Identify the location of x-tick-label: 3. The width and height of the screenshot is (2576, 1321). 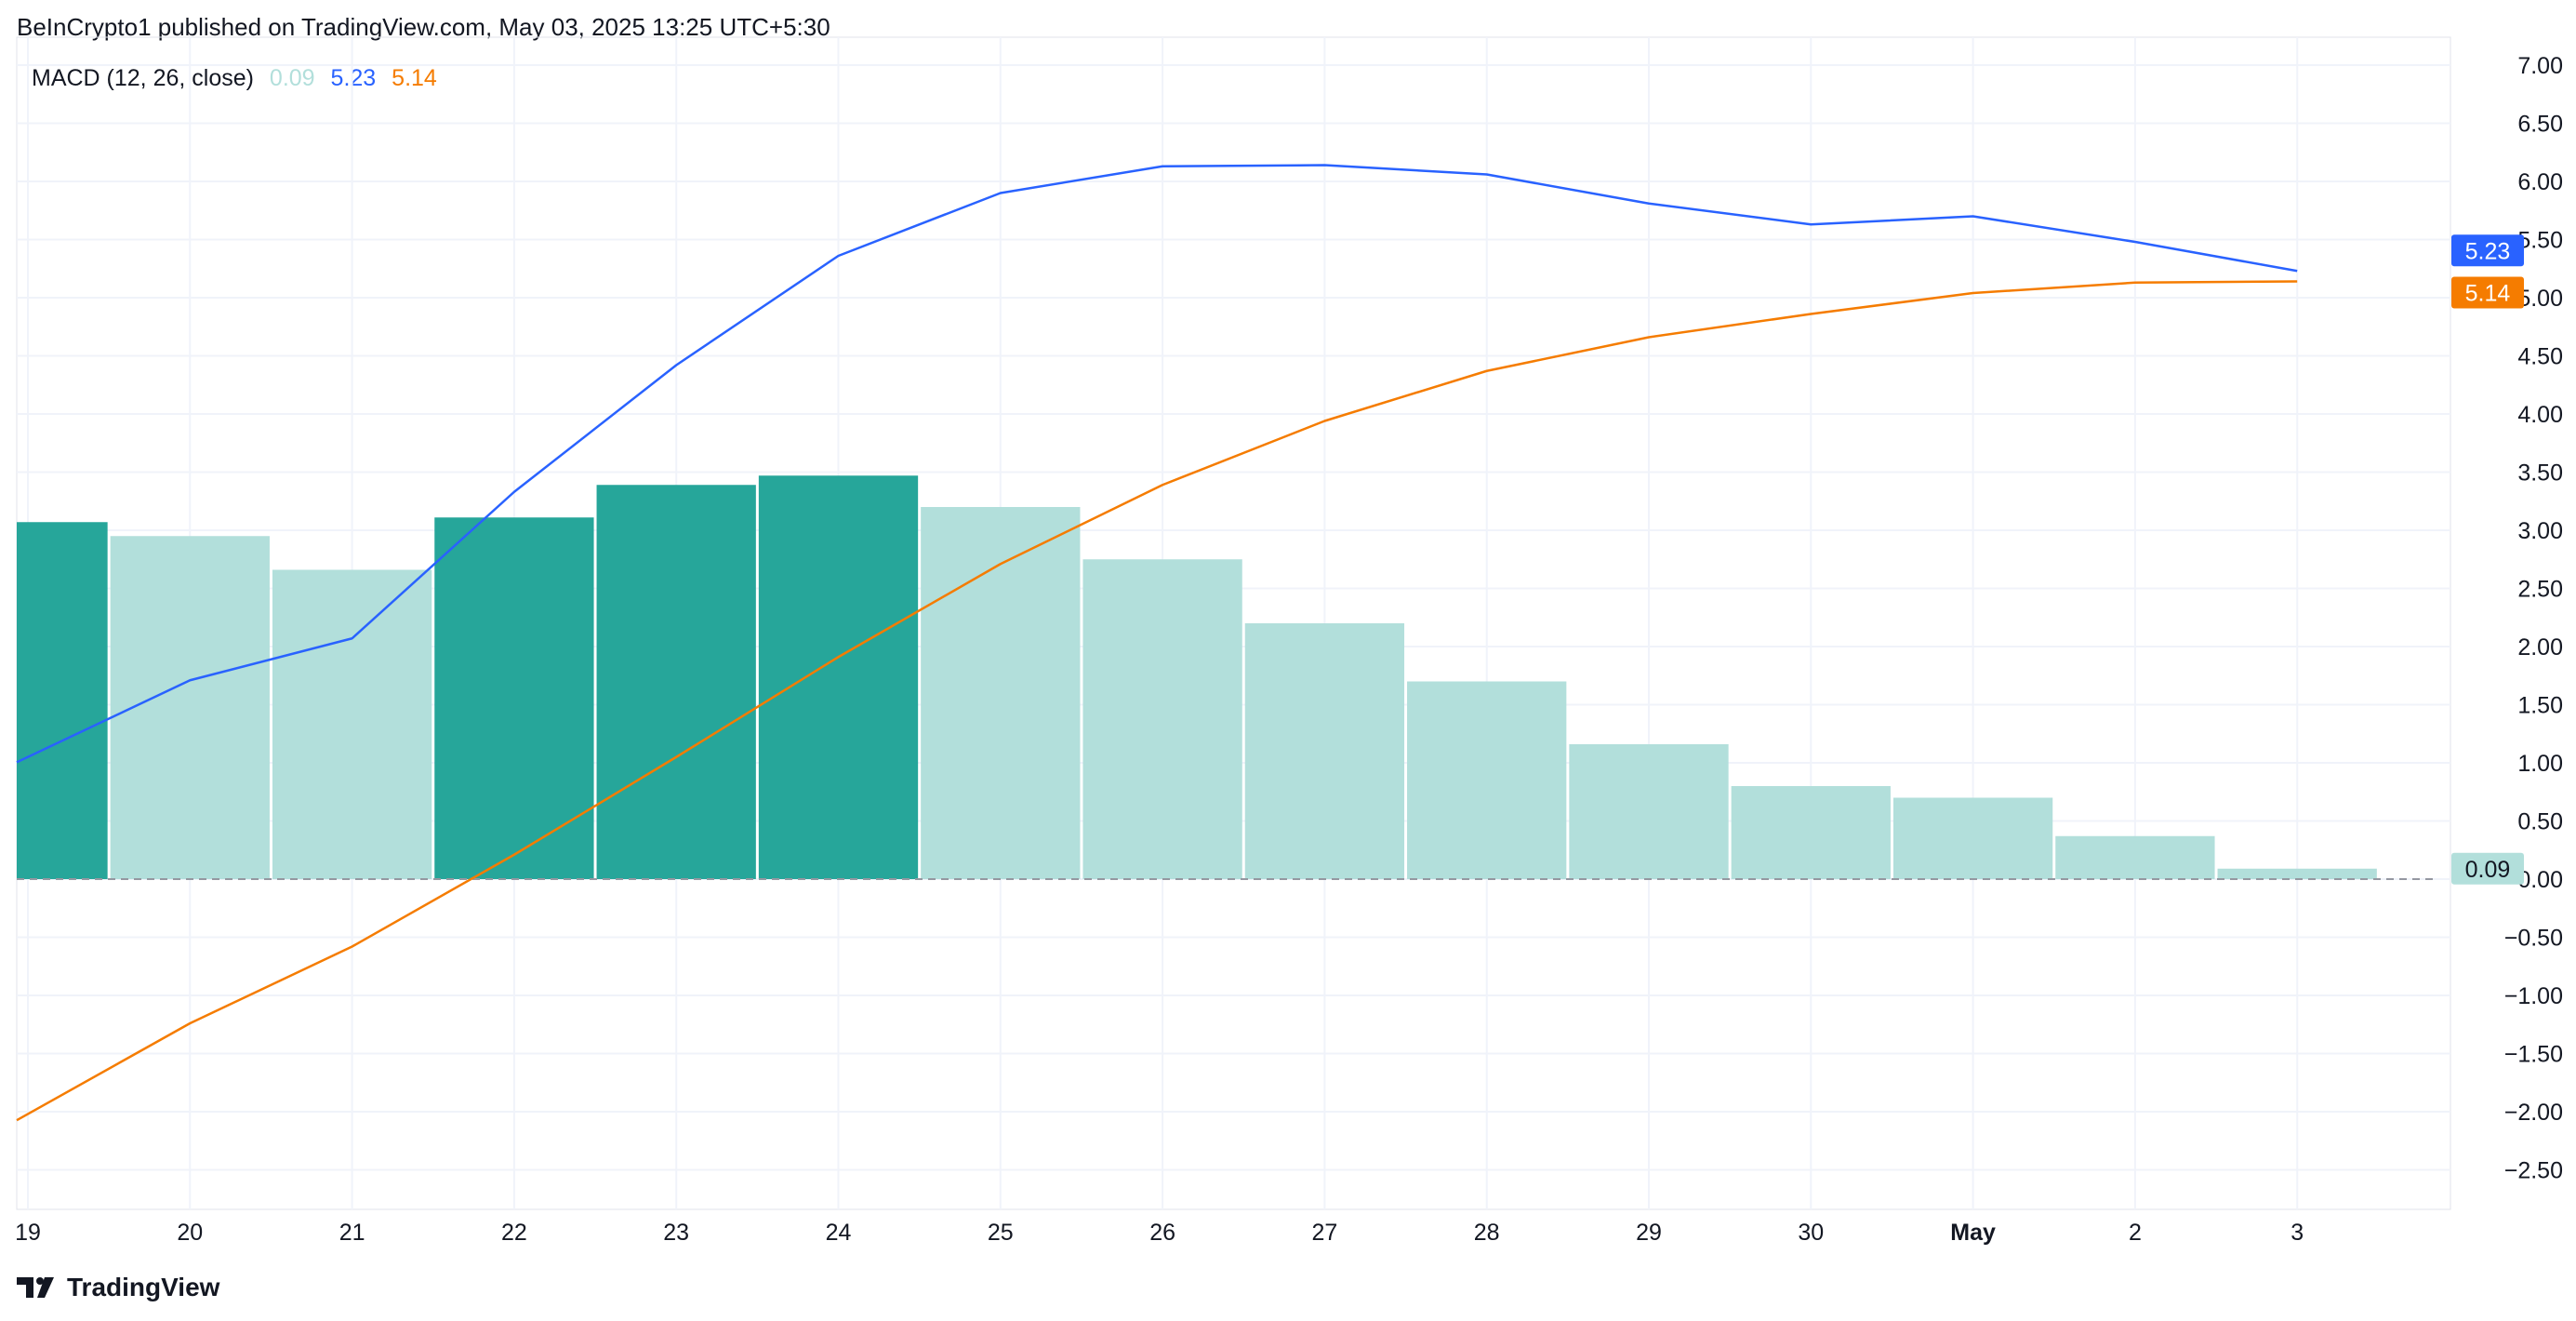
(2297, 1233).